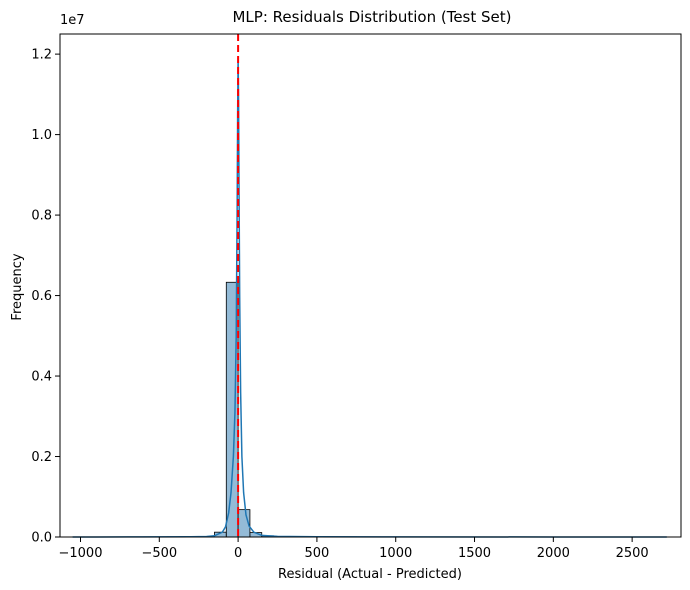 The image size is (690, 590). Describe the element at coordinates (41, 457) in the screenshot. I see `y-tick-label: 0.2` at that location.